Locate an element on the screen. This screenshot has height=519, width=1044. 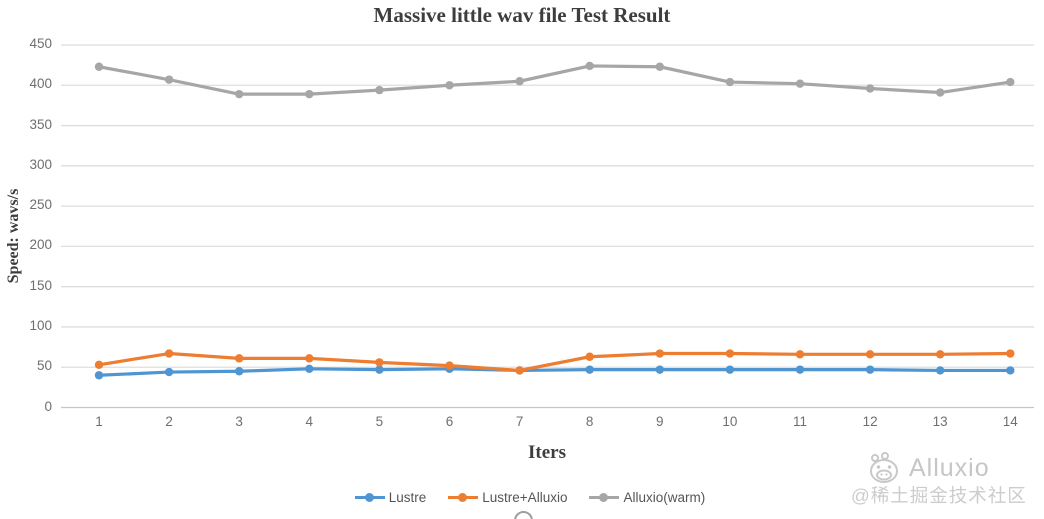
x-tick-label: 8 is located at coordinates (589, 421).